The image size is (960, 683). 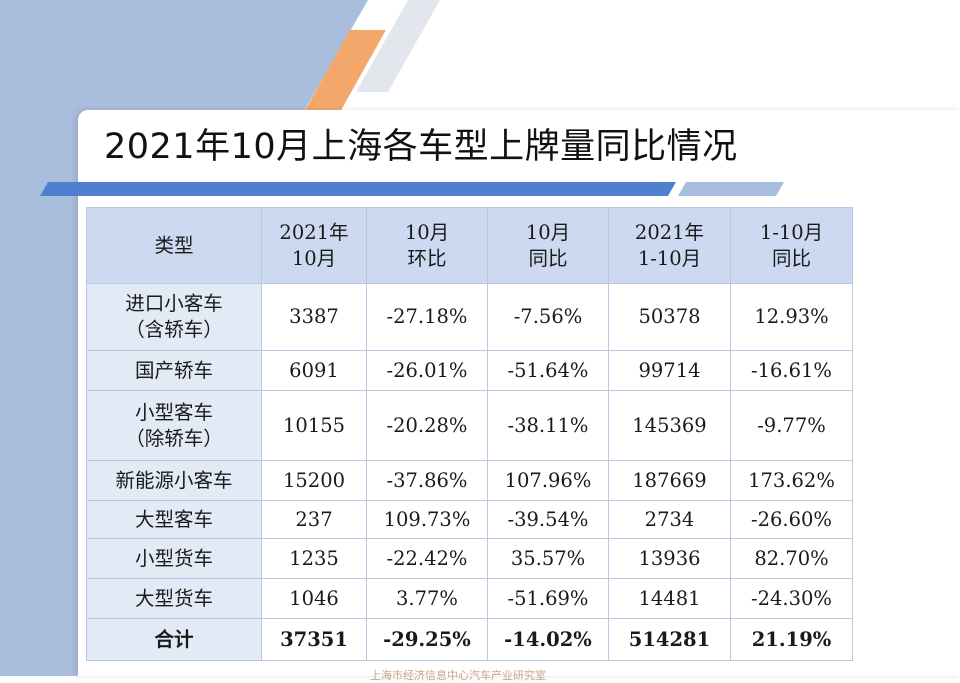 I want to click on background-top-decoration, so click(x=220, y=59).